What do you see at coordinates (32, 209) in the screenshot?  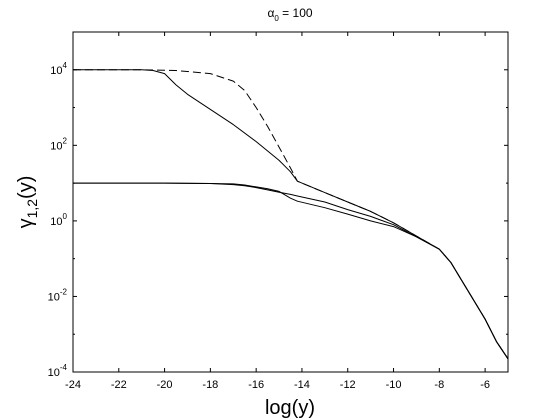 I see `y-label-subscript: 1,2` at bounding box center [32, 209].